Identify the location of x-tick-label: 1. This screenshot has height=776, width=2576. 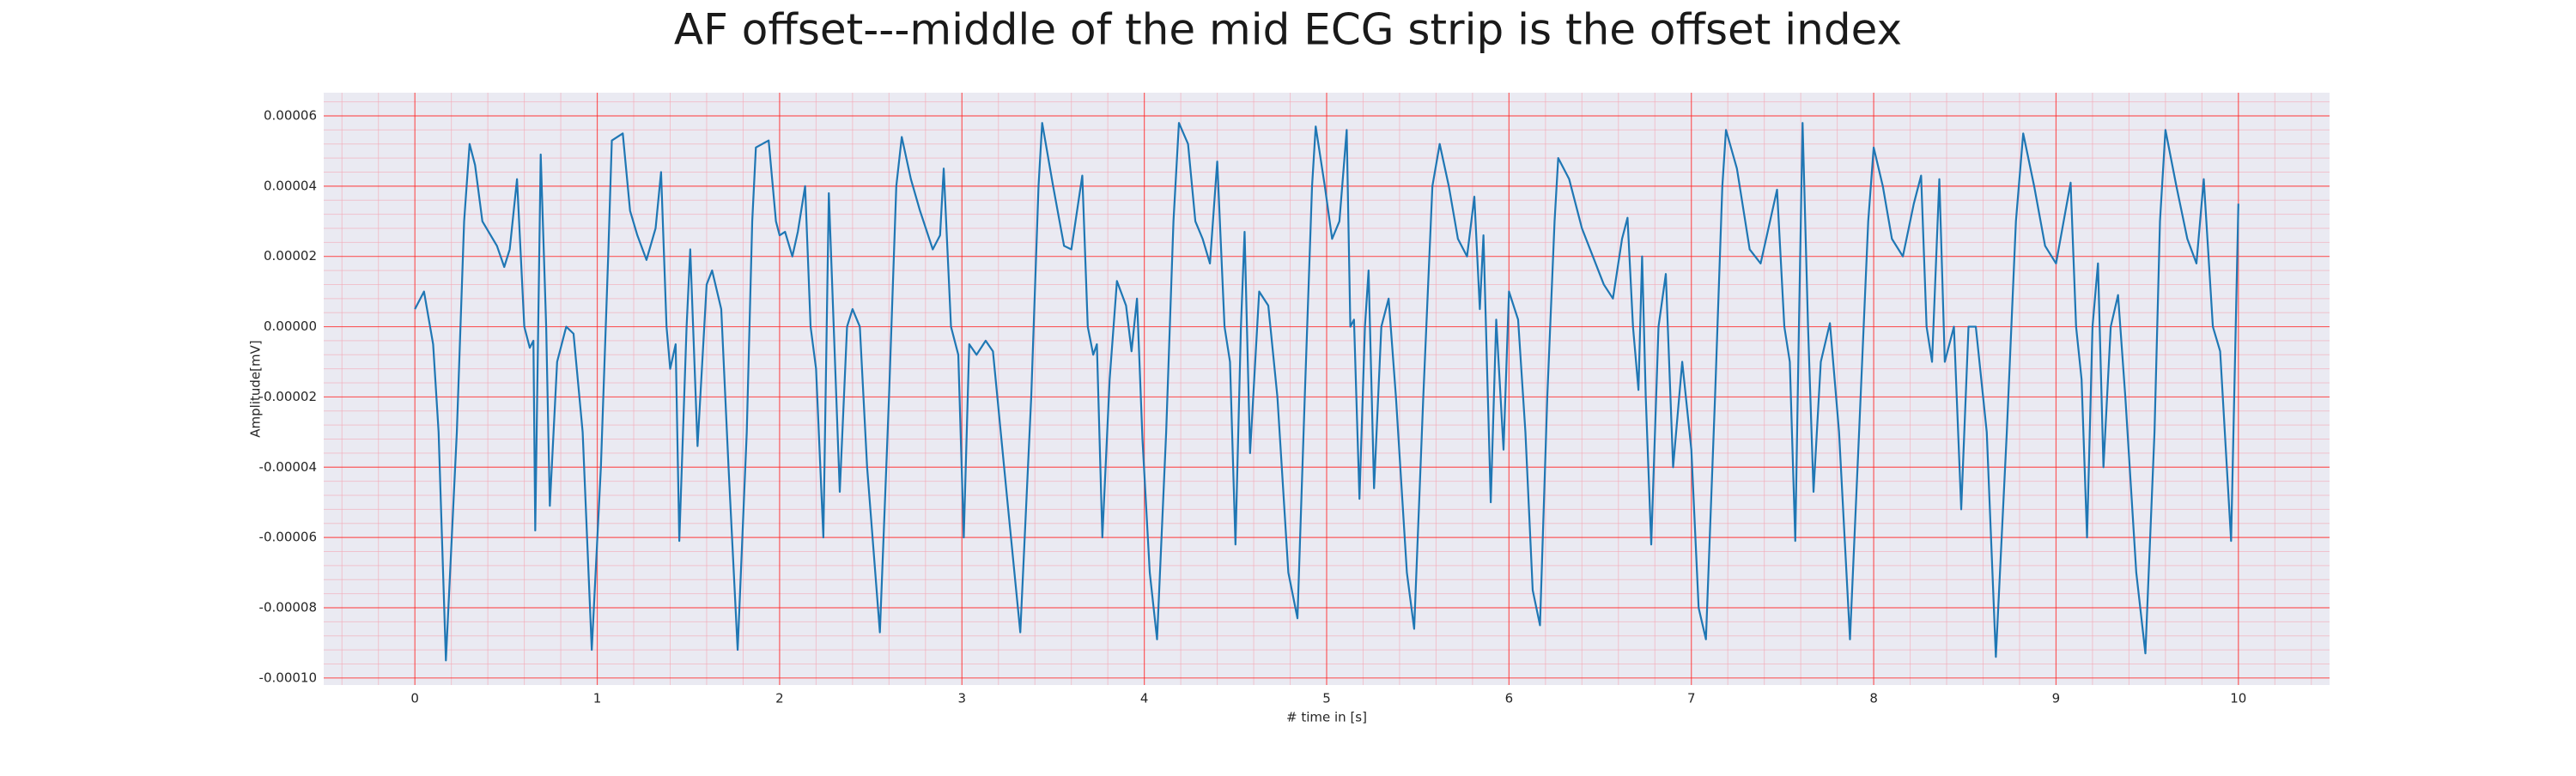
(597, 699).